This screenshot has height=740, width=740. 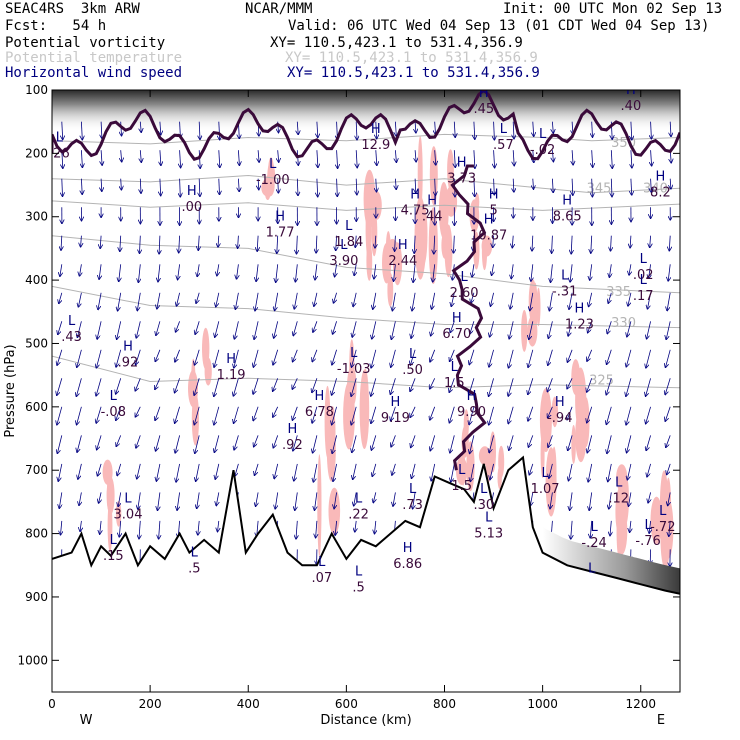 What do you see at coordinates (36, 280) in the screenshot?
I see `y-tick-label: 400` at bounding box center [36, 280].